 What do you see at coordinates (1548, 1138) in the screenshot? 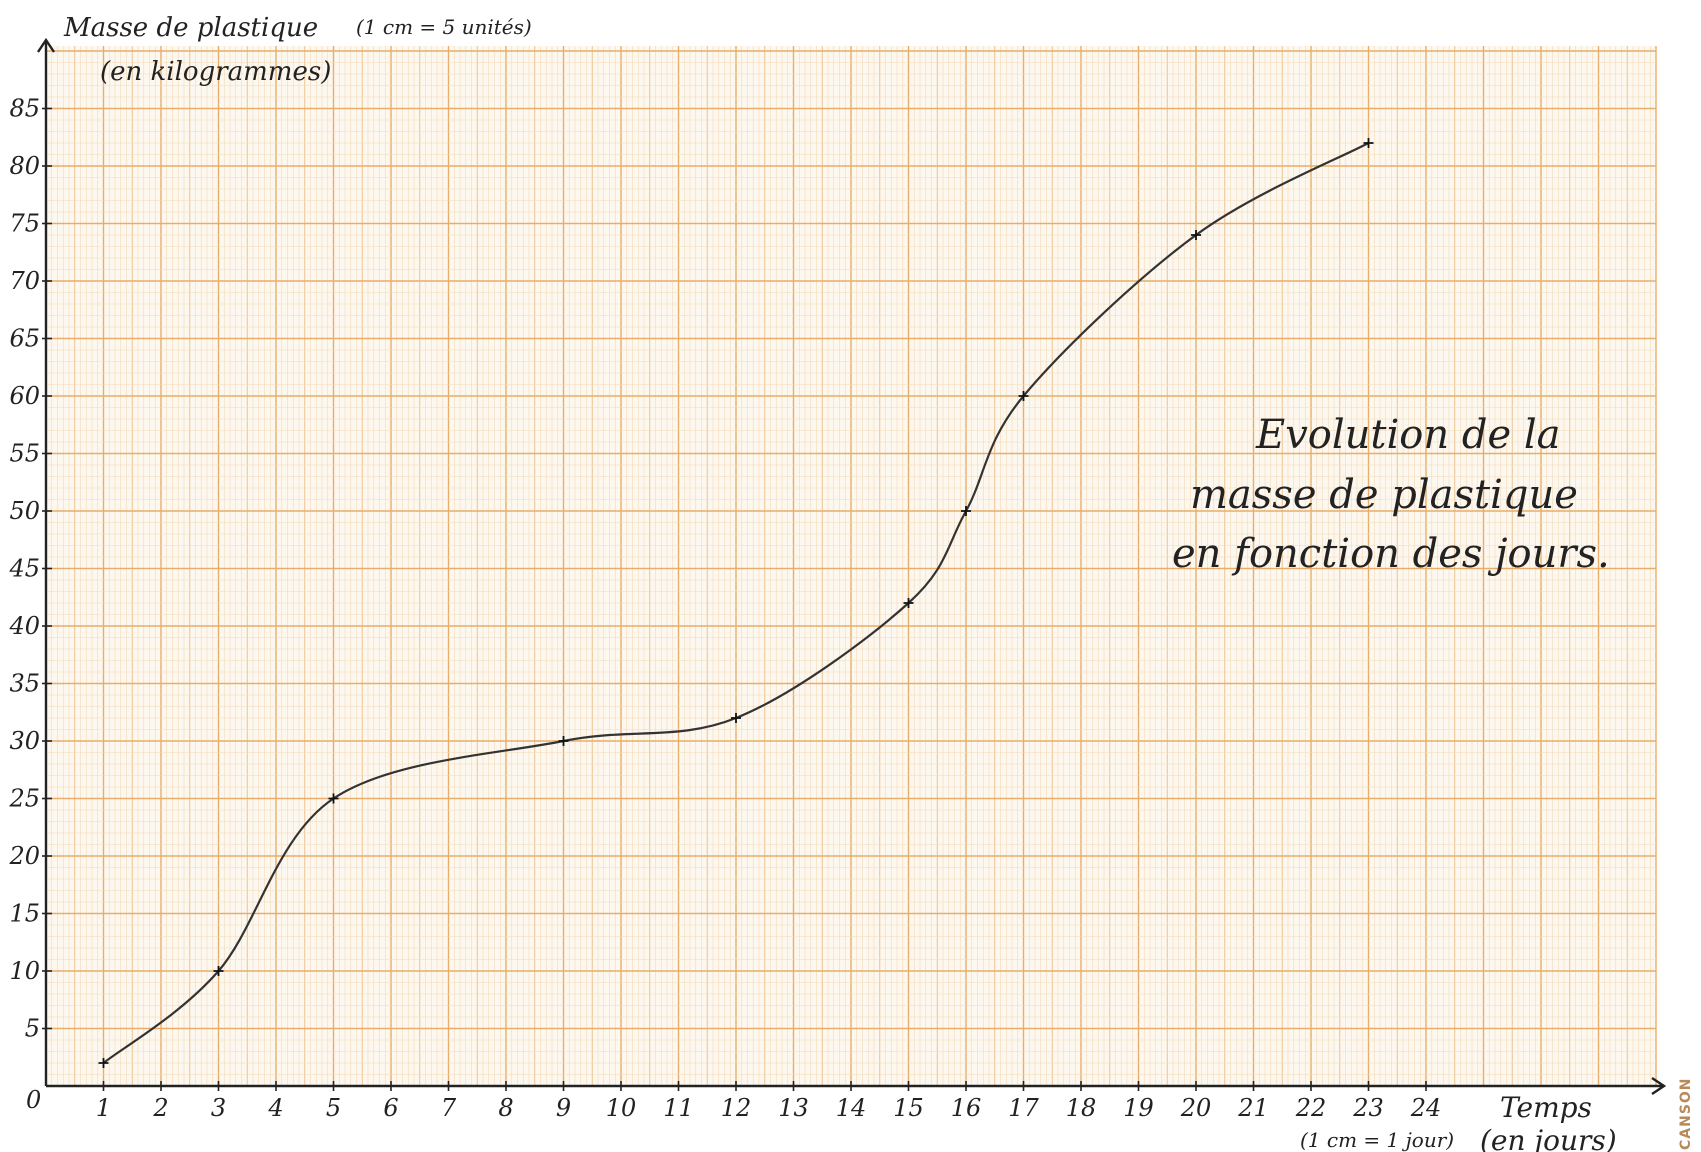
I see `x-axis-label-line2: (en jours)` at bounding box center [1548, 1138].